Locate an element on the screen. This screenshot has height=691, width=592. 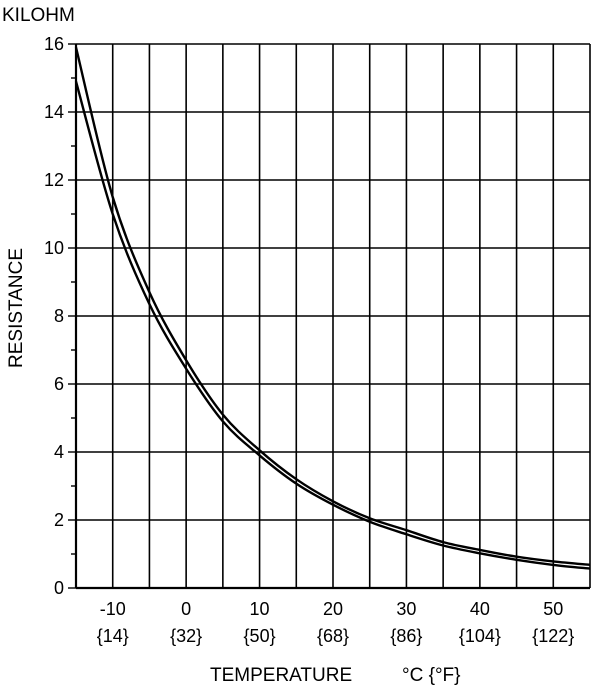
x-tick-label-f: {86} is located at coordinates (406, 636).